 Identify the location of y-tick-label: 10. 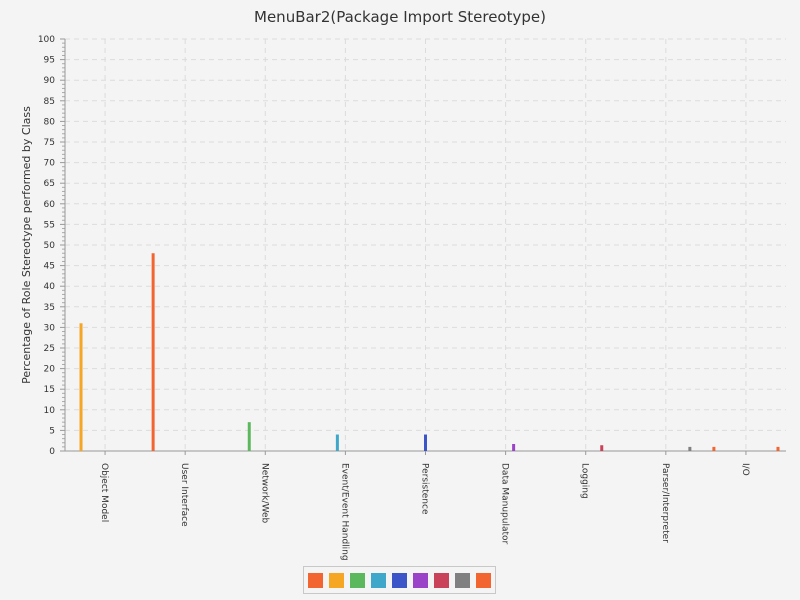
(50, 411).